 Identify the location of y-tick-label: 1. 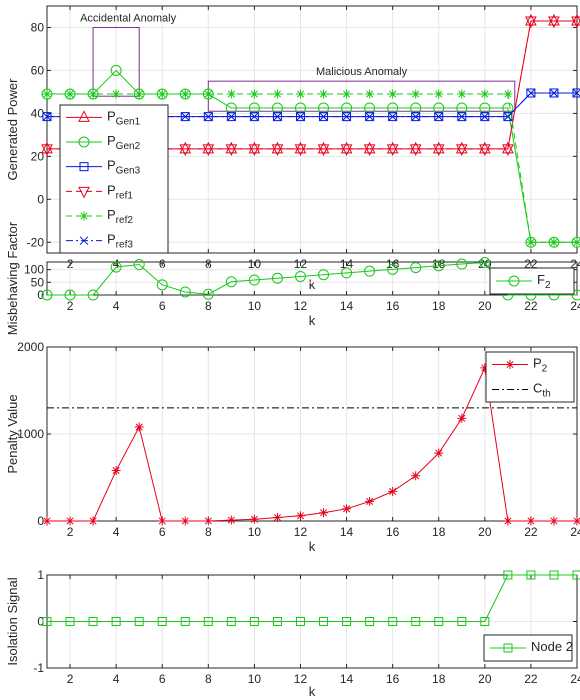
(40, 575).